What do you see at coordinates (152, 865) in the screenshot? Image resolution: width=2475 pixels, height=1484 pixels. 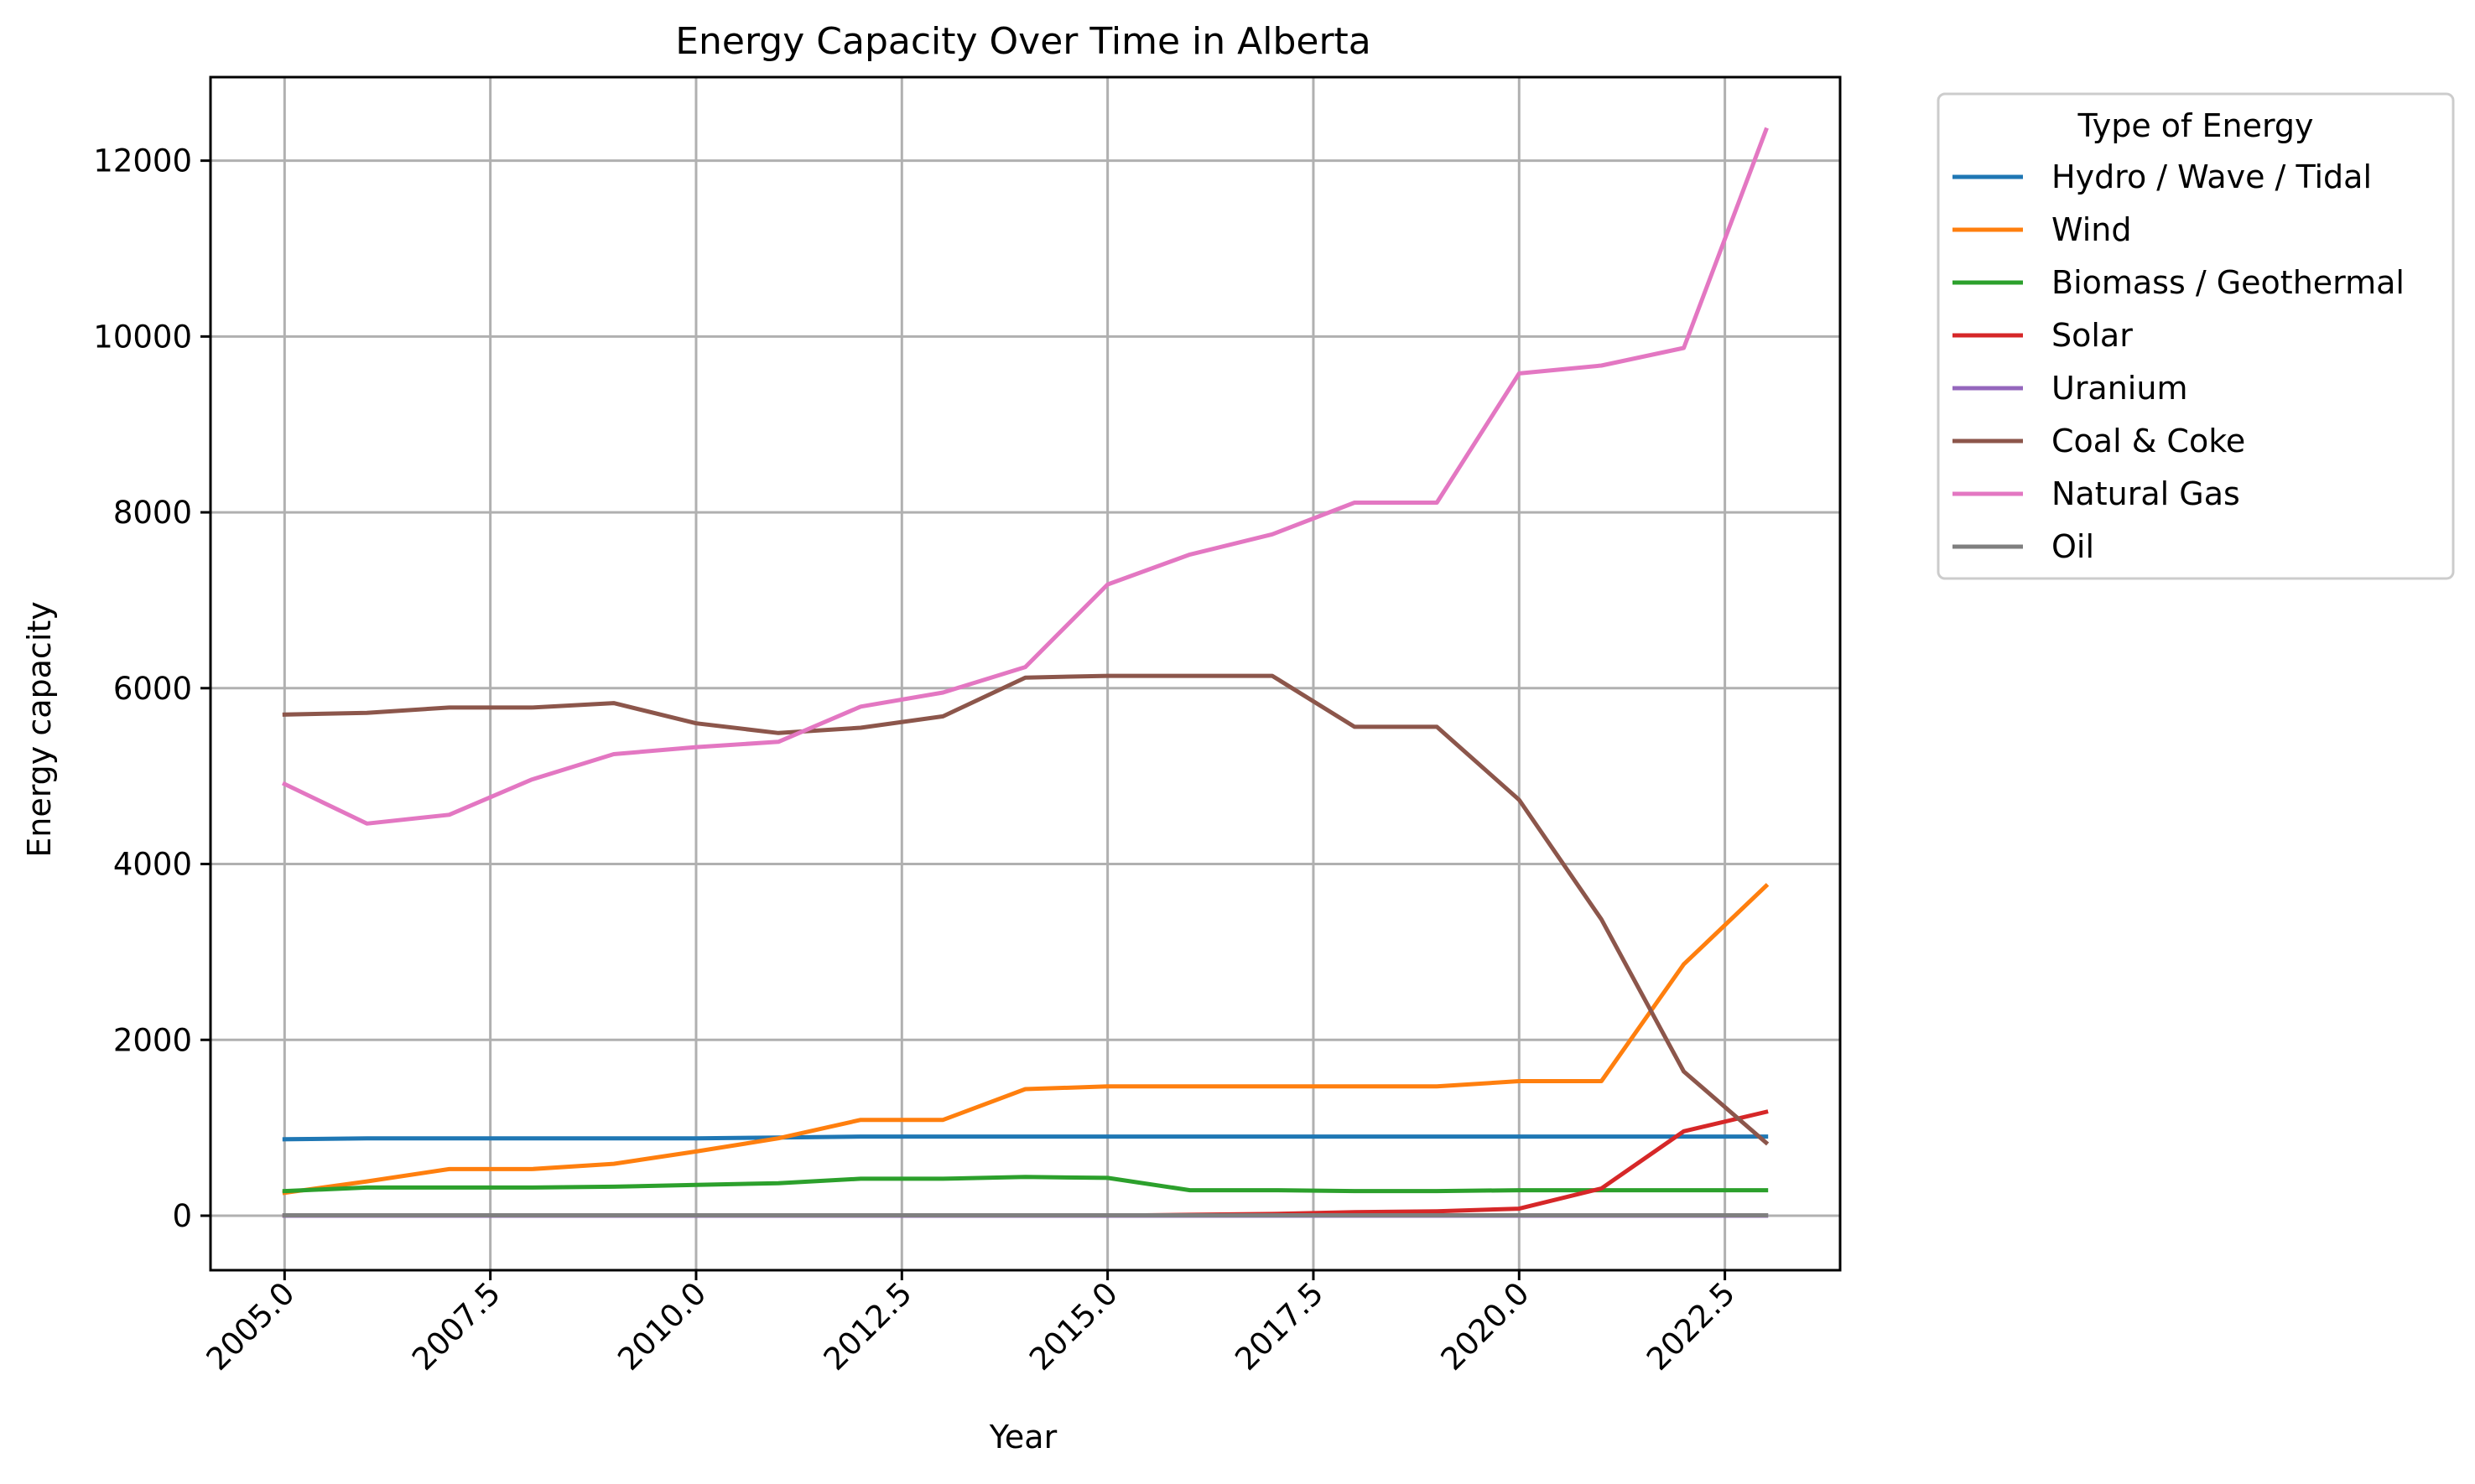 I see `y-tick-label: 4000` at bounding box center [152, 865].